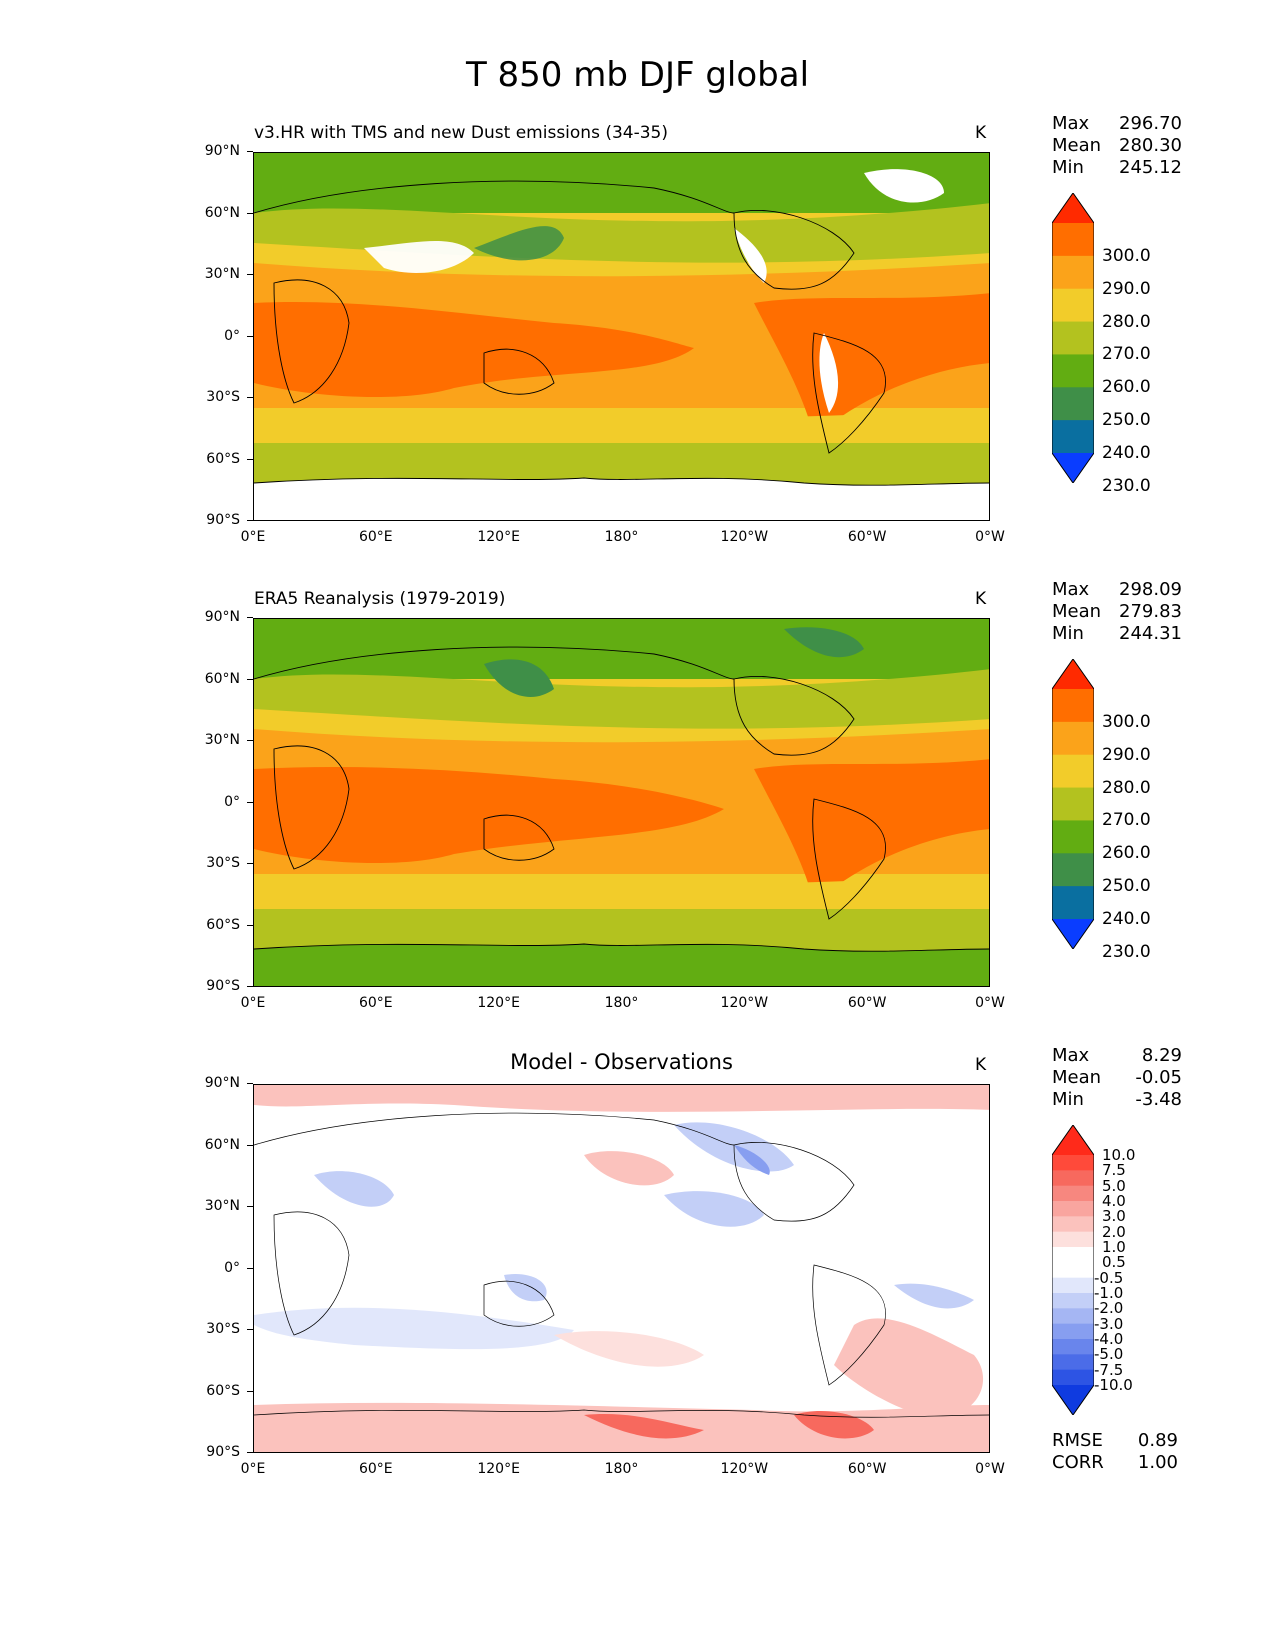 Image resolution: width=1275 pixels, height=1650 pixels. Describe the element at coordinates (1114, 1231) in the screenshot. I see `colorbar-tick-label: 2.0` at that location.